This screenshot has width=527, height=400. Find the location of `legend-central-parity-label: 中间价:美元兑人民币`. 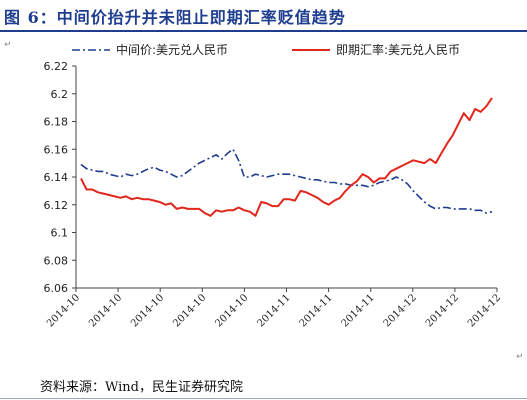

legend-central-parity-label: 中间价:美元兑人民币 is located at coordinates (172, 49).